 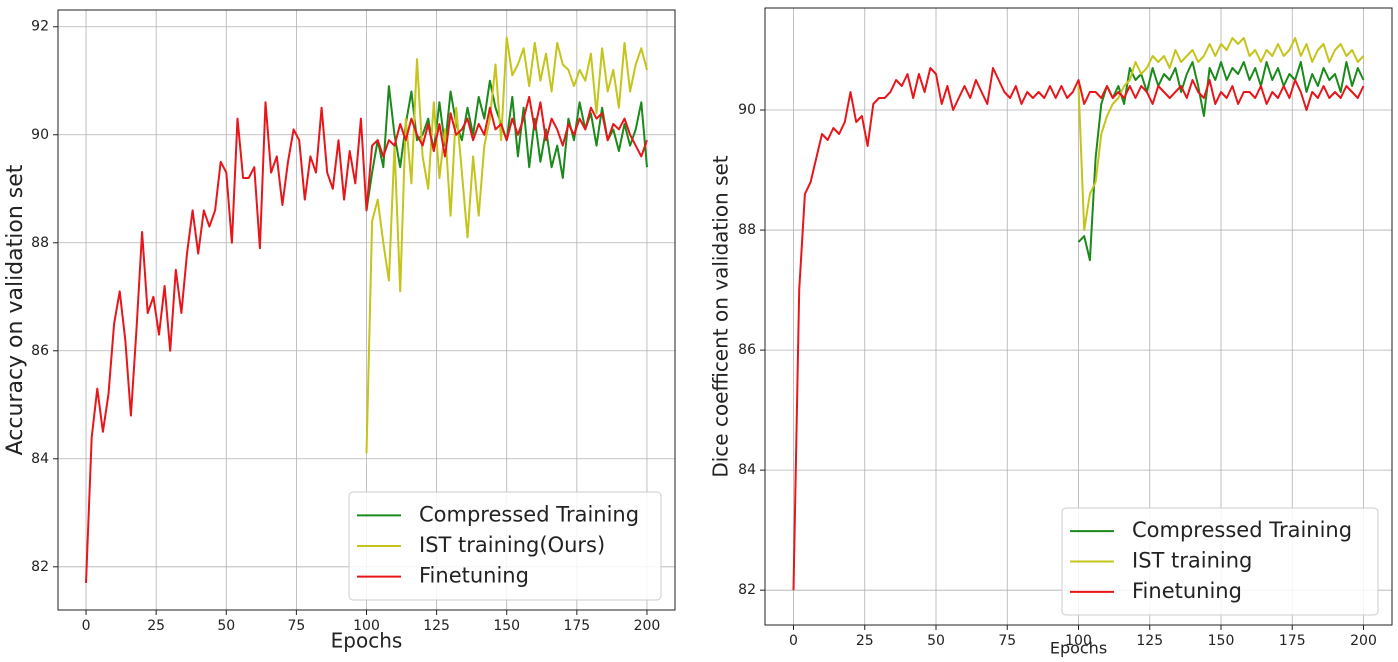 I want to click on legend-label: IST training(Ours), so click(x=512, y=545).